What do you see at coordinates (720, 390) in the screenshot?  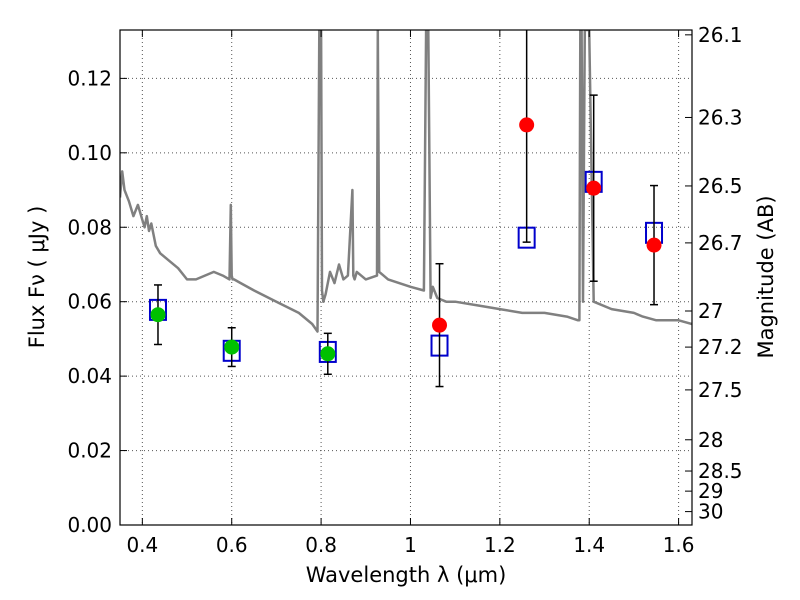 I see `y-right-tick-label: 27.5` at bounding box center [720, 390].